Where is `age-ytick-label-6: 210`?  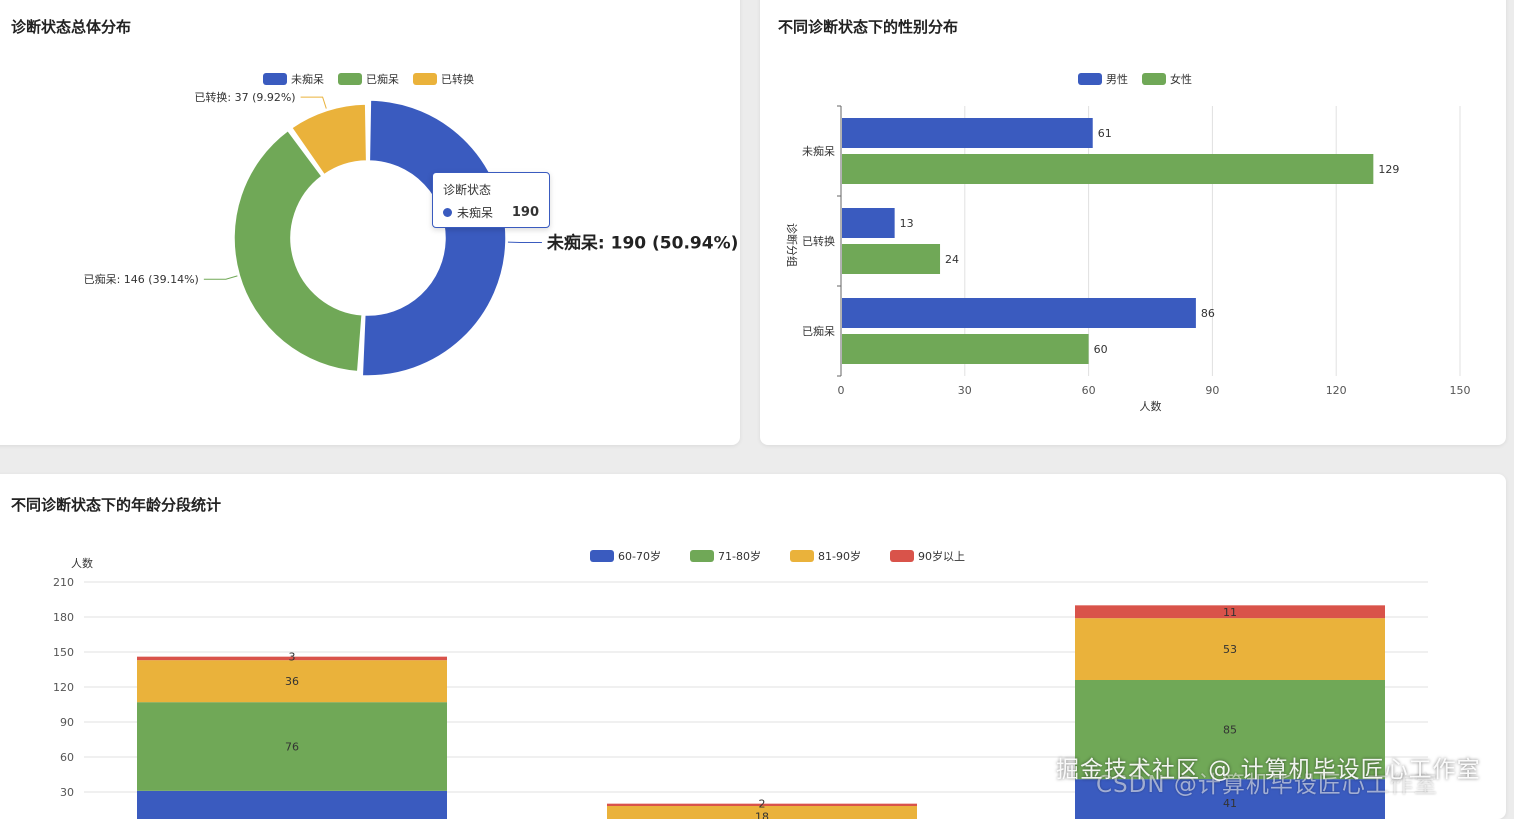 age-ytick-label-6: 210 is located at coordinates (63, 582).